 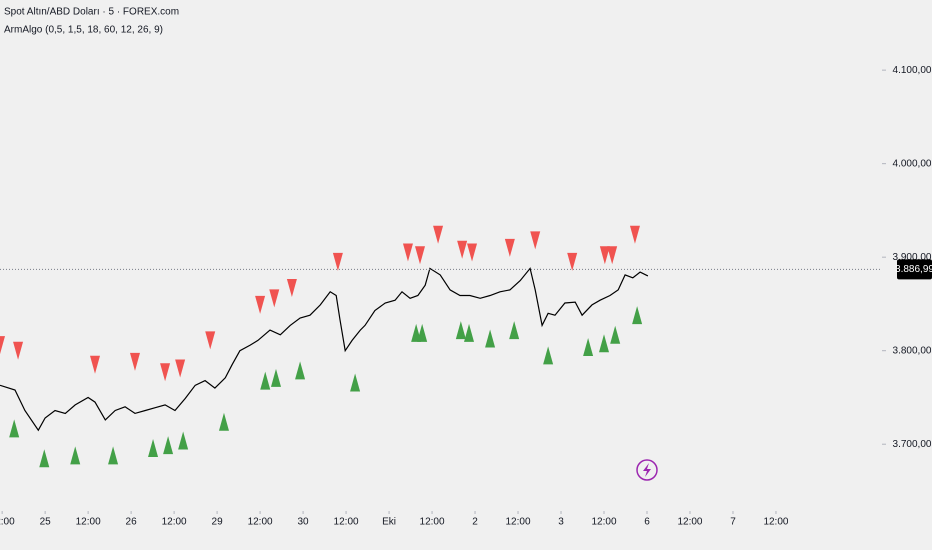 I want to click on alert-icon, so click(x=647, y=470).